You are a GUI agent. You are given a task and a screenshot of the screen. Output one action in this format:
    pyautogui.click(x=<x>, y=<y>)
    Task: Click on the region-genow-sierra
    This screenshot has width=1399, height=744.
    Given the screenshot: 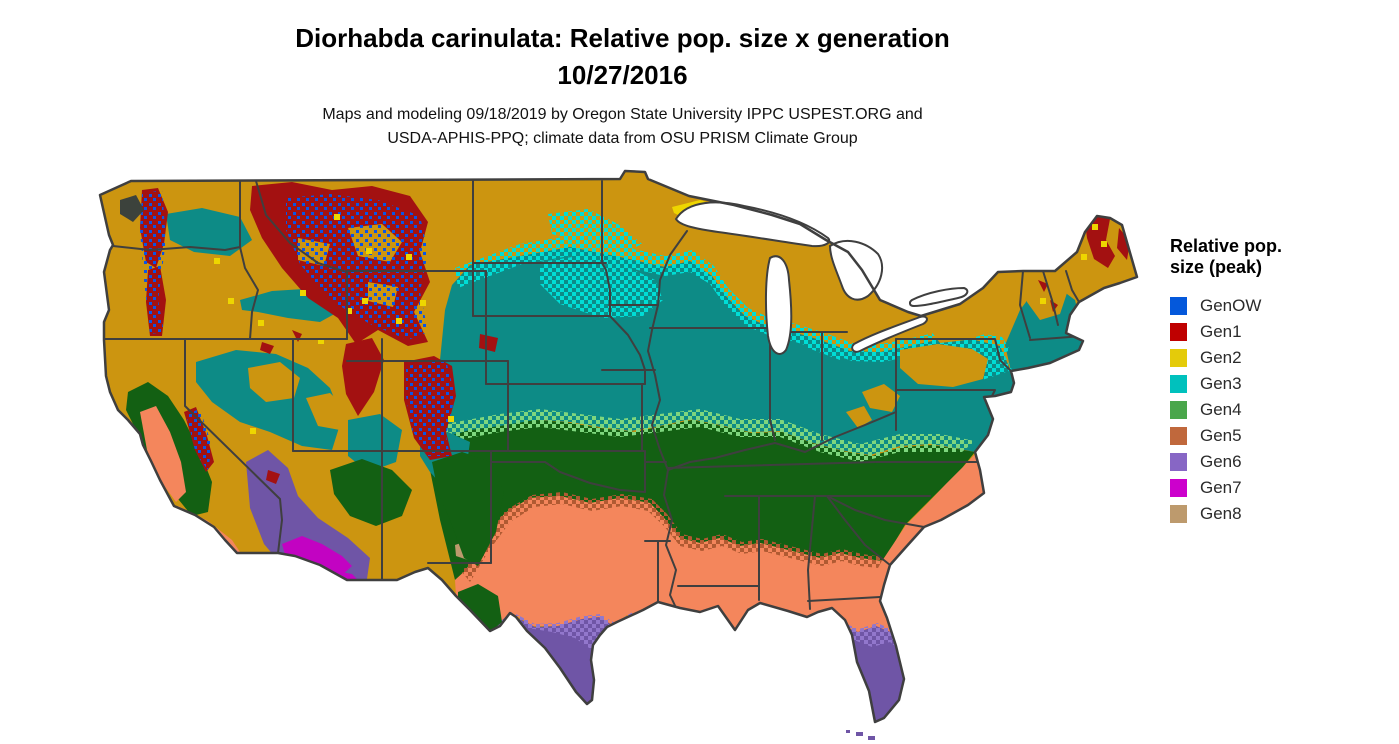 What is the action you would take?
    pyautogui.click(x=199, y=439)
    